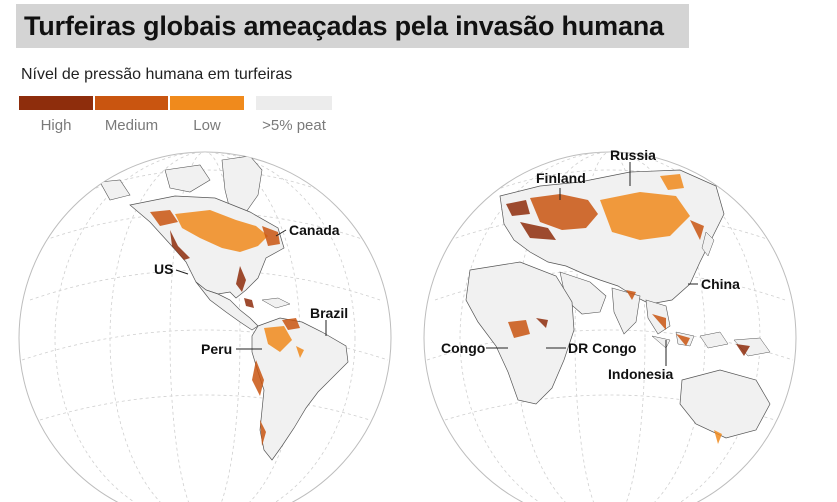  Describe the element at coordinates (720, 284) in the screenshot. I see `label-china: China` at that location.